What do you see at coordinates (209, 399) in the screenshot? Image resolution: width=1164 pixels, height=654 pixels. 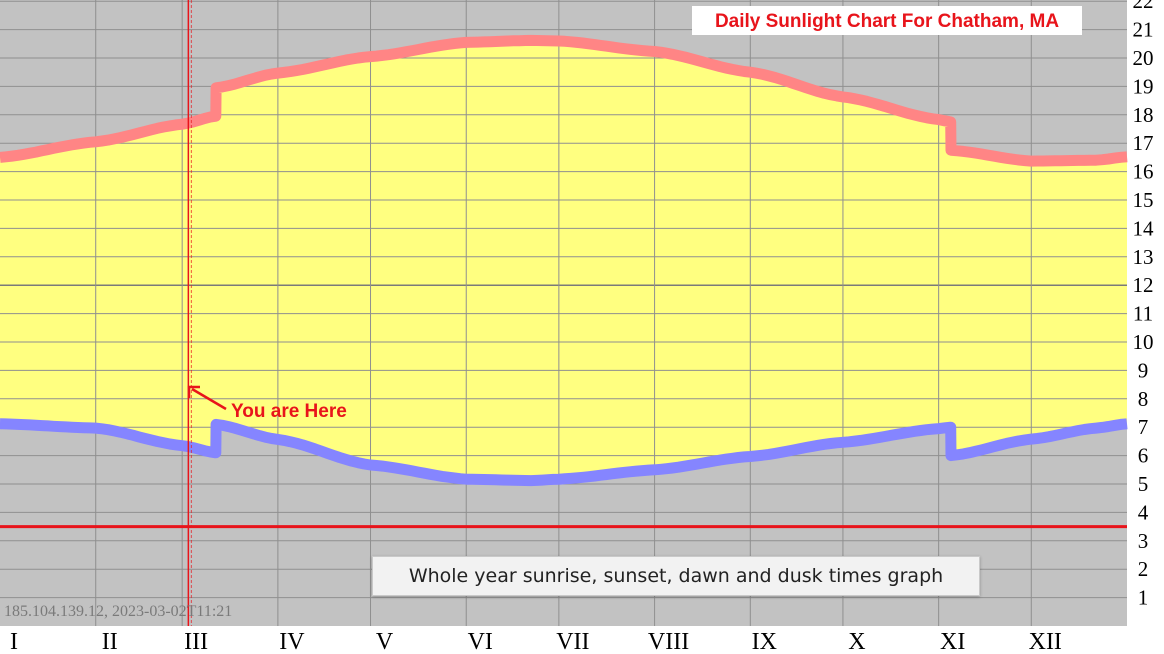 I see `annotation-arrow-shaft` at bounding box center [209, 399].